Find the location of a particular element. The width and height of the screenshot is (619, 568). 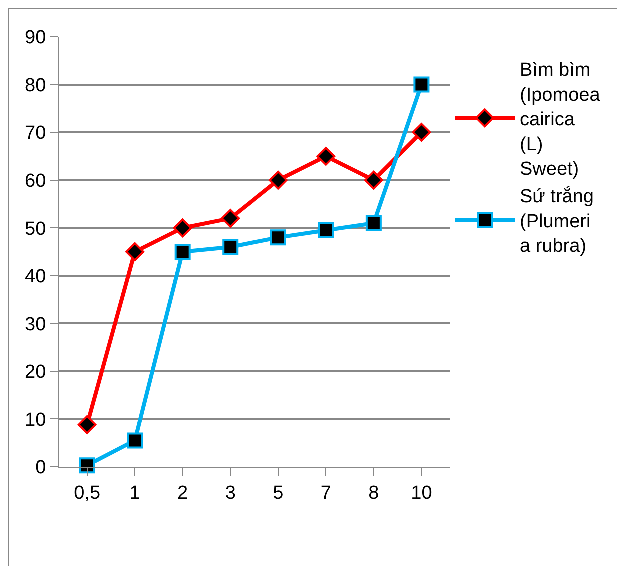

x-tick-label: 2 is located at coordinates (183, 493).